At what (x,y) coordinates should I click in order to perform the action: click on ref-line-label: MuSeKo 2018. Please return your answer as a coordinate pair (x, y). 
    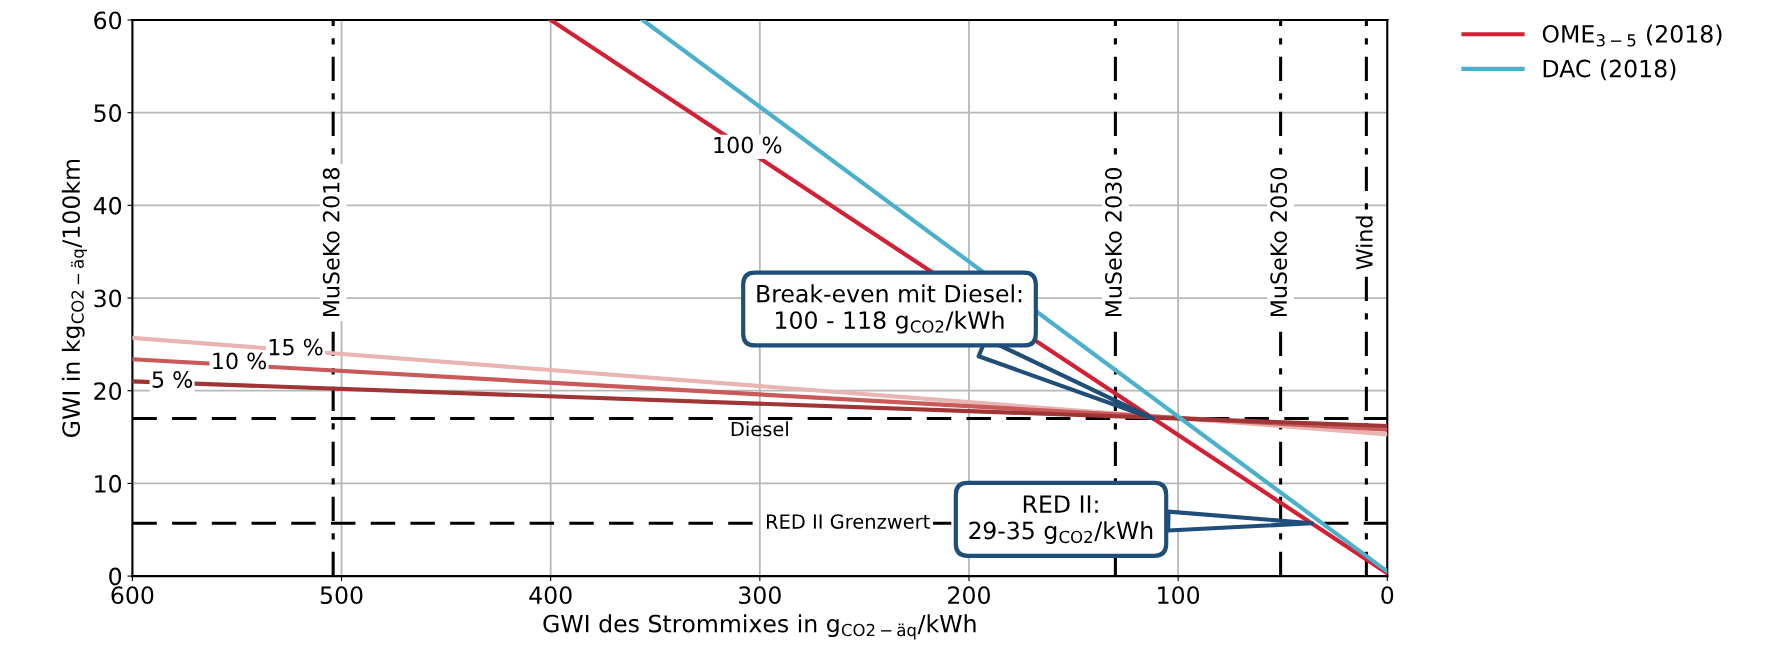
    Looking at the image, I should click on (331, 242).